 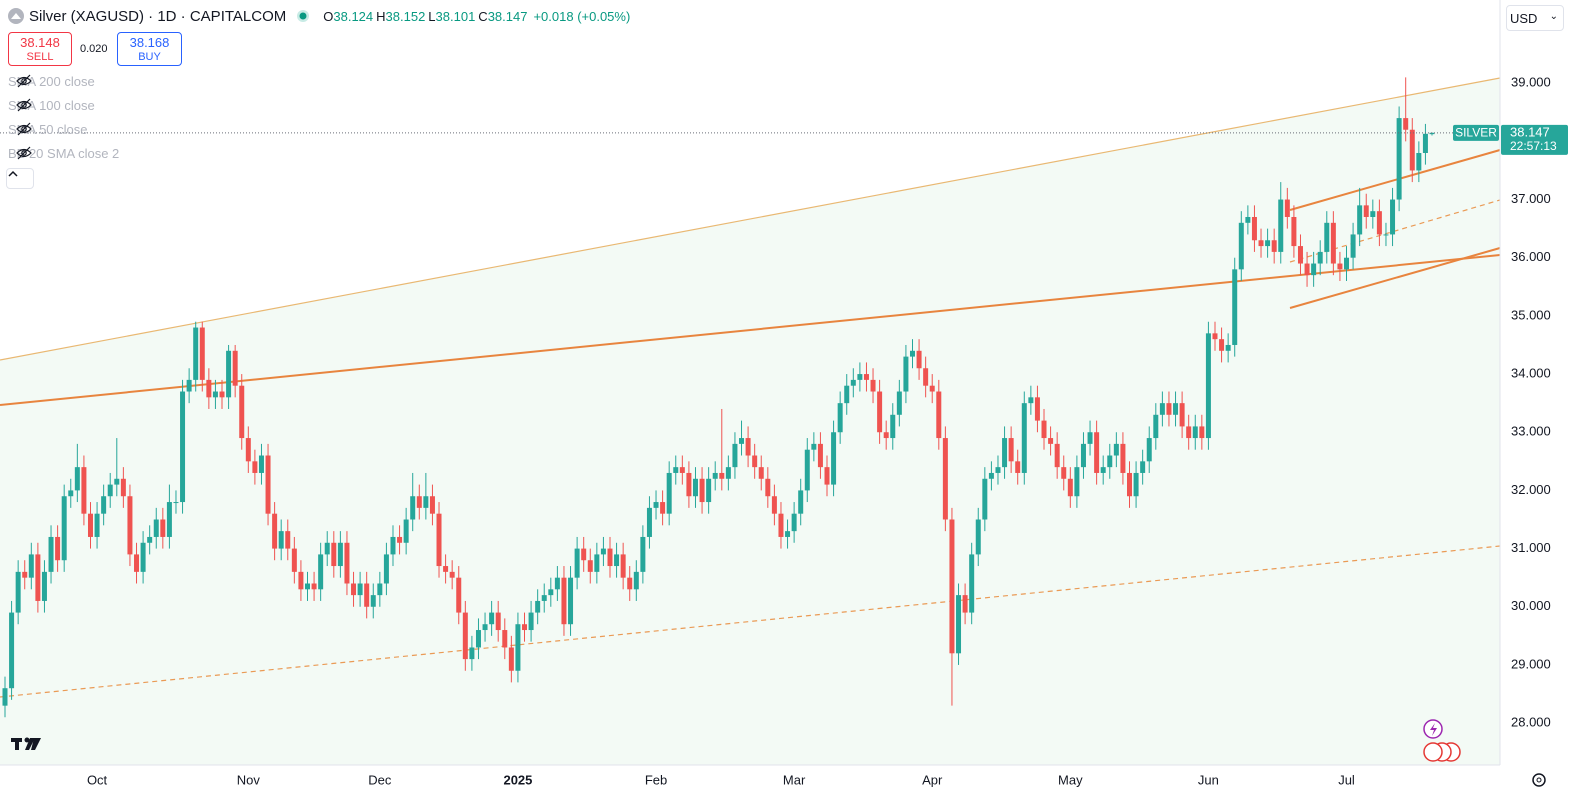 What do you see at coordinates (149, 57) in the screenshot?
I see `buy-label: BUY` at bounding box center [149, 57].